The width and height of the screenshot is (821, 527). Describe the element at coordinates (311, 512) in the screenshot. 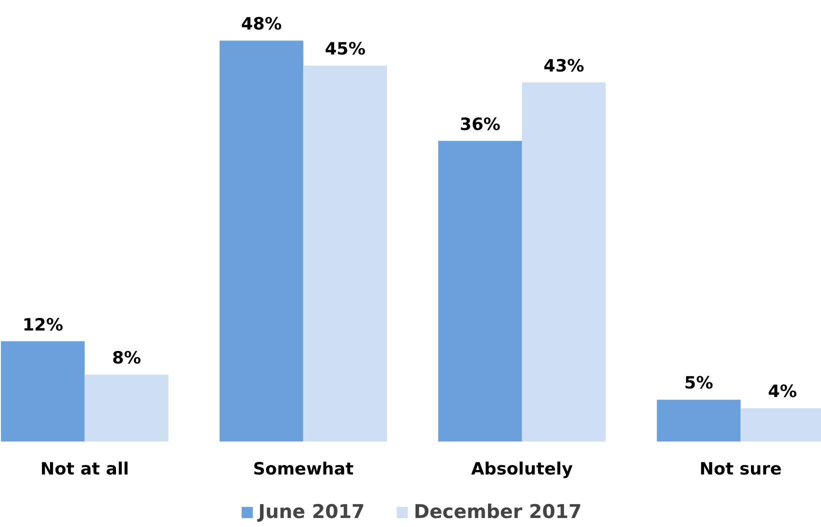

I see `legend-label: June 2017` at that location.